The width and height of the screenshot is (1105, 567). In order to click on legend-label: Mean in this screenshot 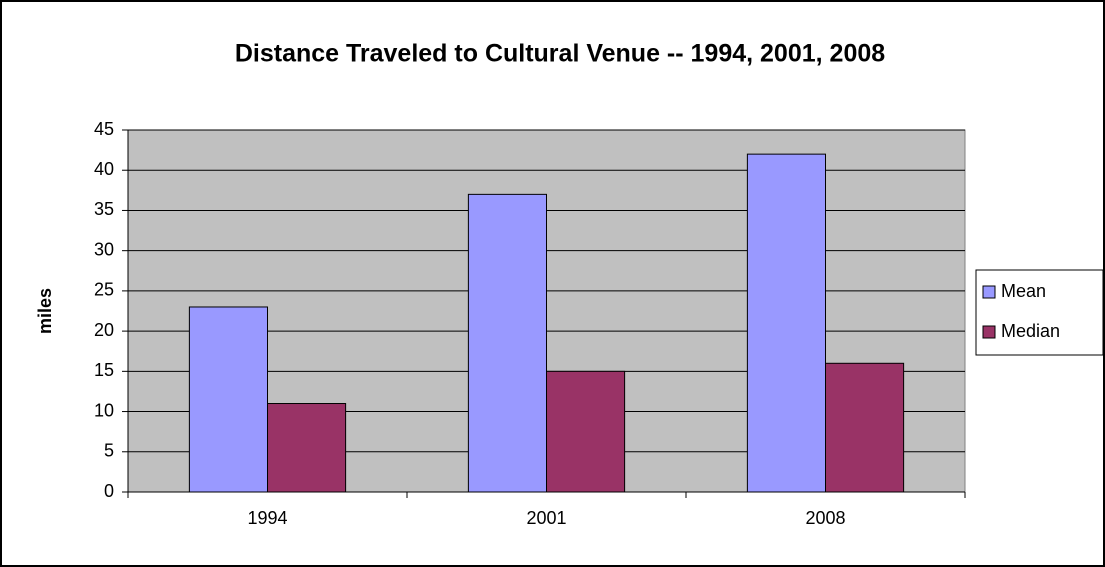, I will do `click(1023, 291)`.